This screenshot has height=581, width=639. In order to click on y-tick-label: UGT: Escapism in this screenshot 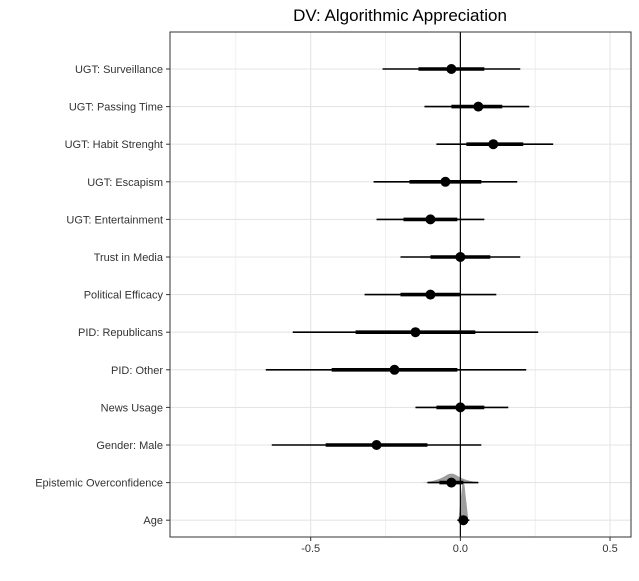, I will do `click(125, 183)`.